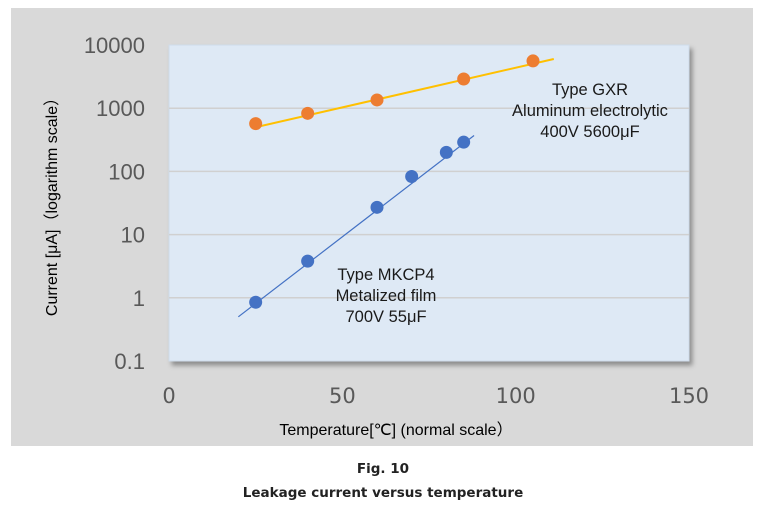 This screenshot has height=516, width=766. I want to click on figure-caption: Leakage current versus temperature, so click(383, 493).